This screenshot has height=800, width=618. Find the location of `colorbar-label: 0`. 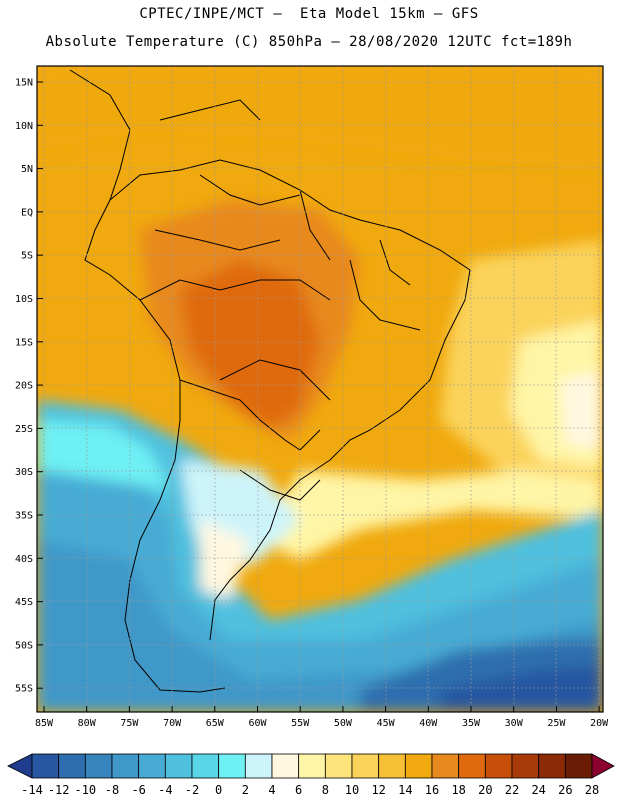

colorbar-label: 0 is located at coordinates (218, 790).